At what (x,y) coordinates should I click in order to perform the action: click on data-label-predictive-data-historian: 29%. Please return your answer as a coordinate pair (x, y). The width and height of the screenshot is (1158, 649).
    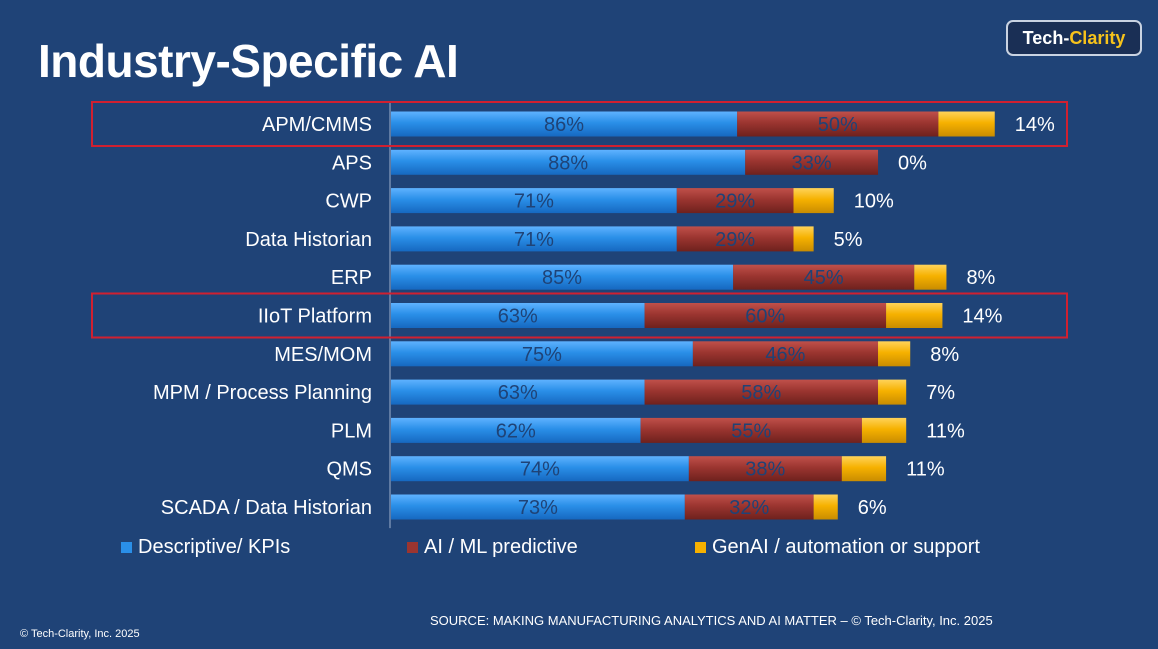
    Looking at the image, I should click on (735, 240).